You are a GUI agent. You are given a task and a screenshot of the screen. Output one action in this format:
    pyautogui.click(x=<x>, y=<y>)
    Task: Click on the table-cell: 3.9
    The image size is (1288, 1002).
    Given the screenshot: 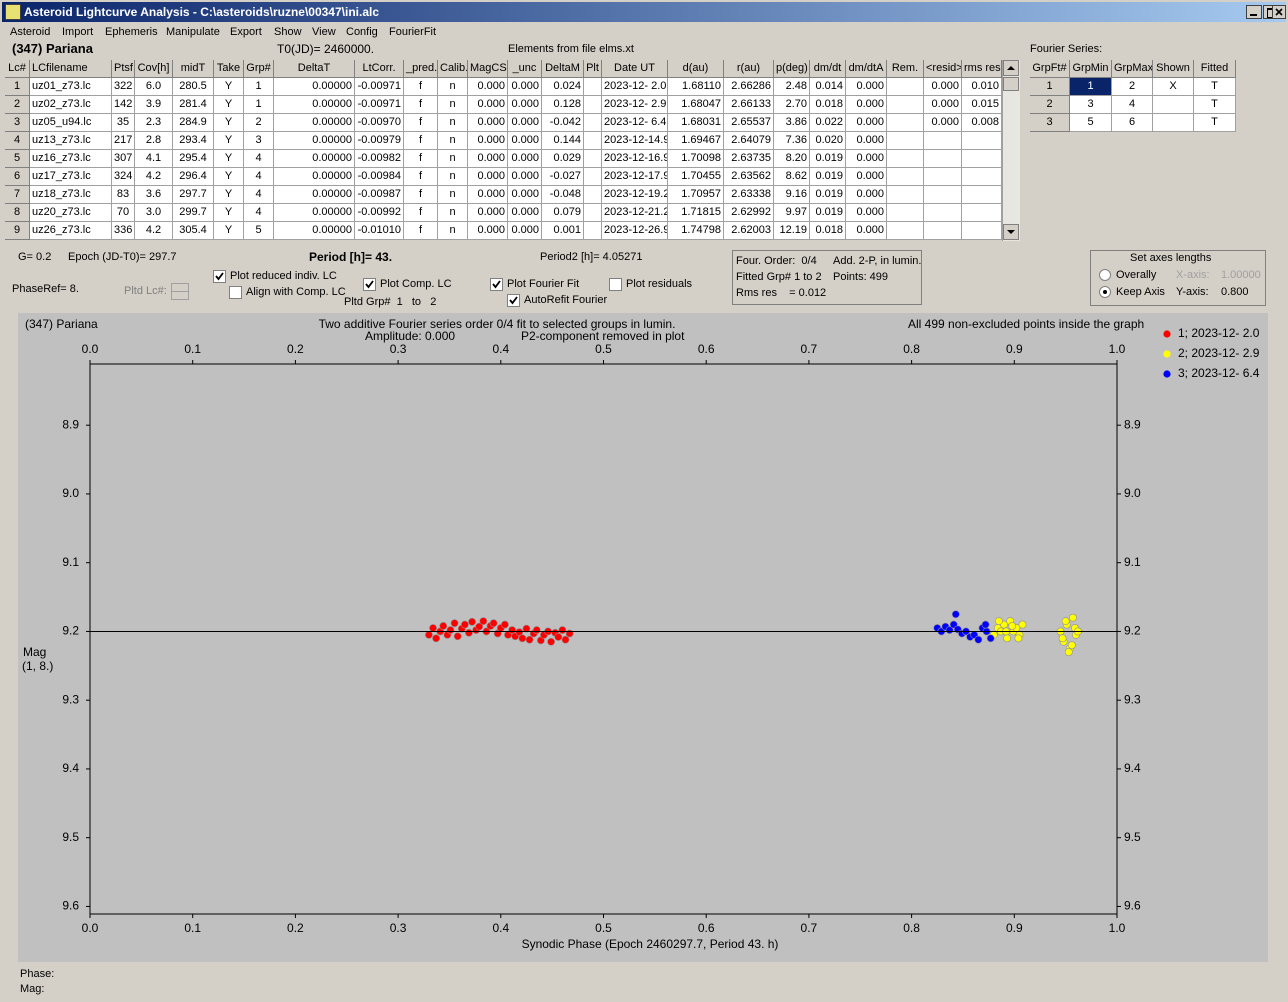 What is the action you would take?
    pyautogui.click(x=154, y=105)
    